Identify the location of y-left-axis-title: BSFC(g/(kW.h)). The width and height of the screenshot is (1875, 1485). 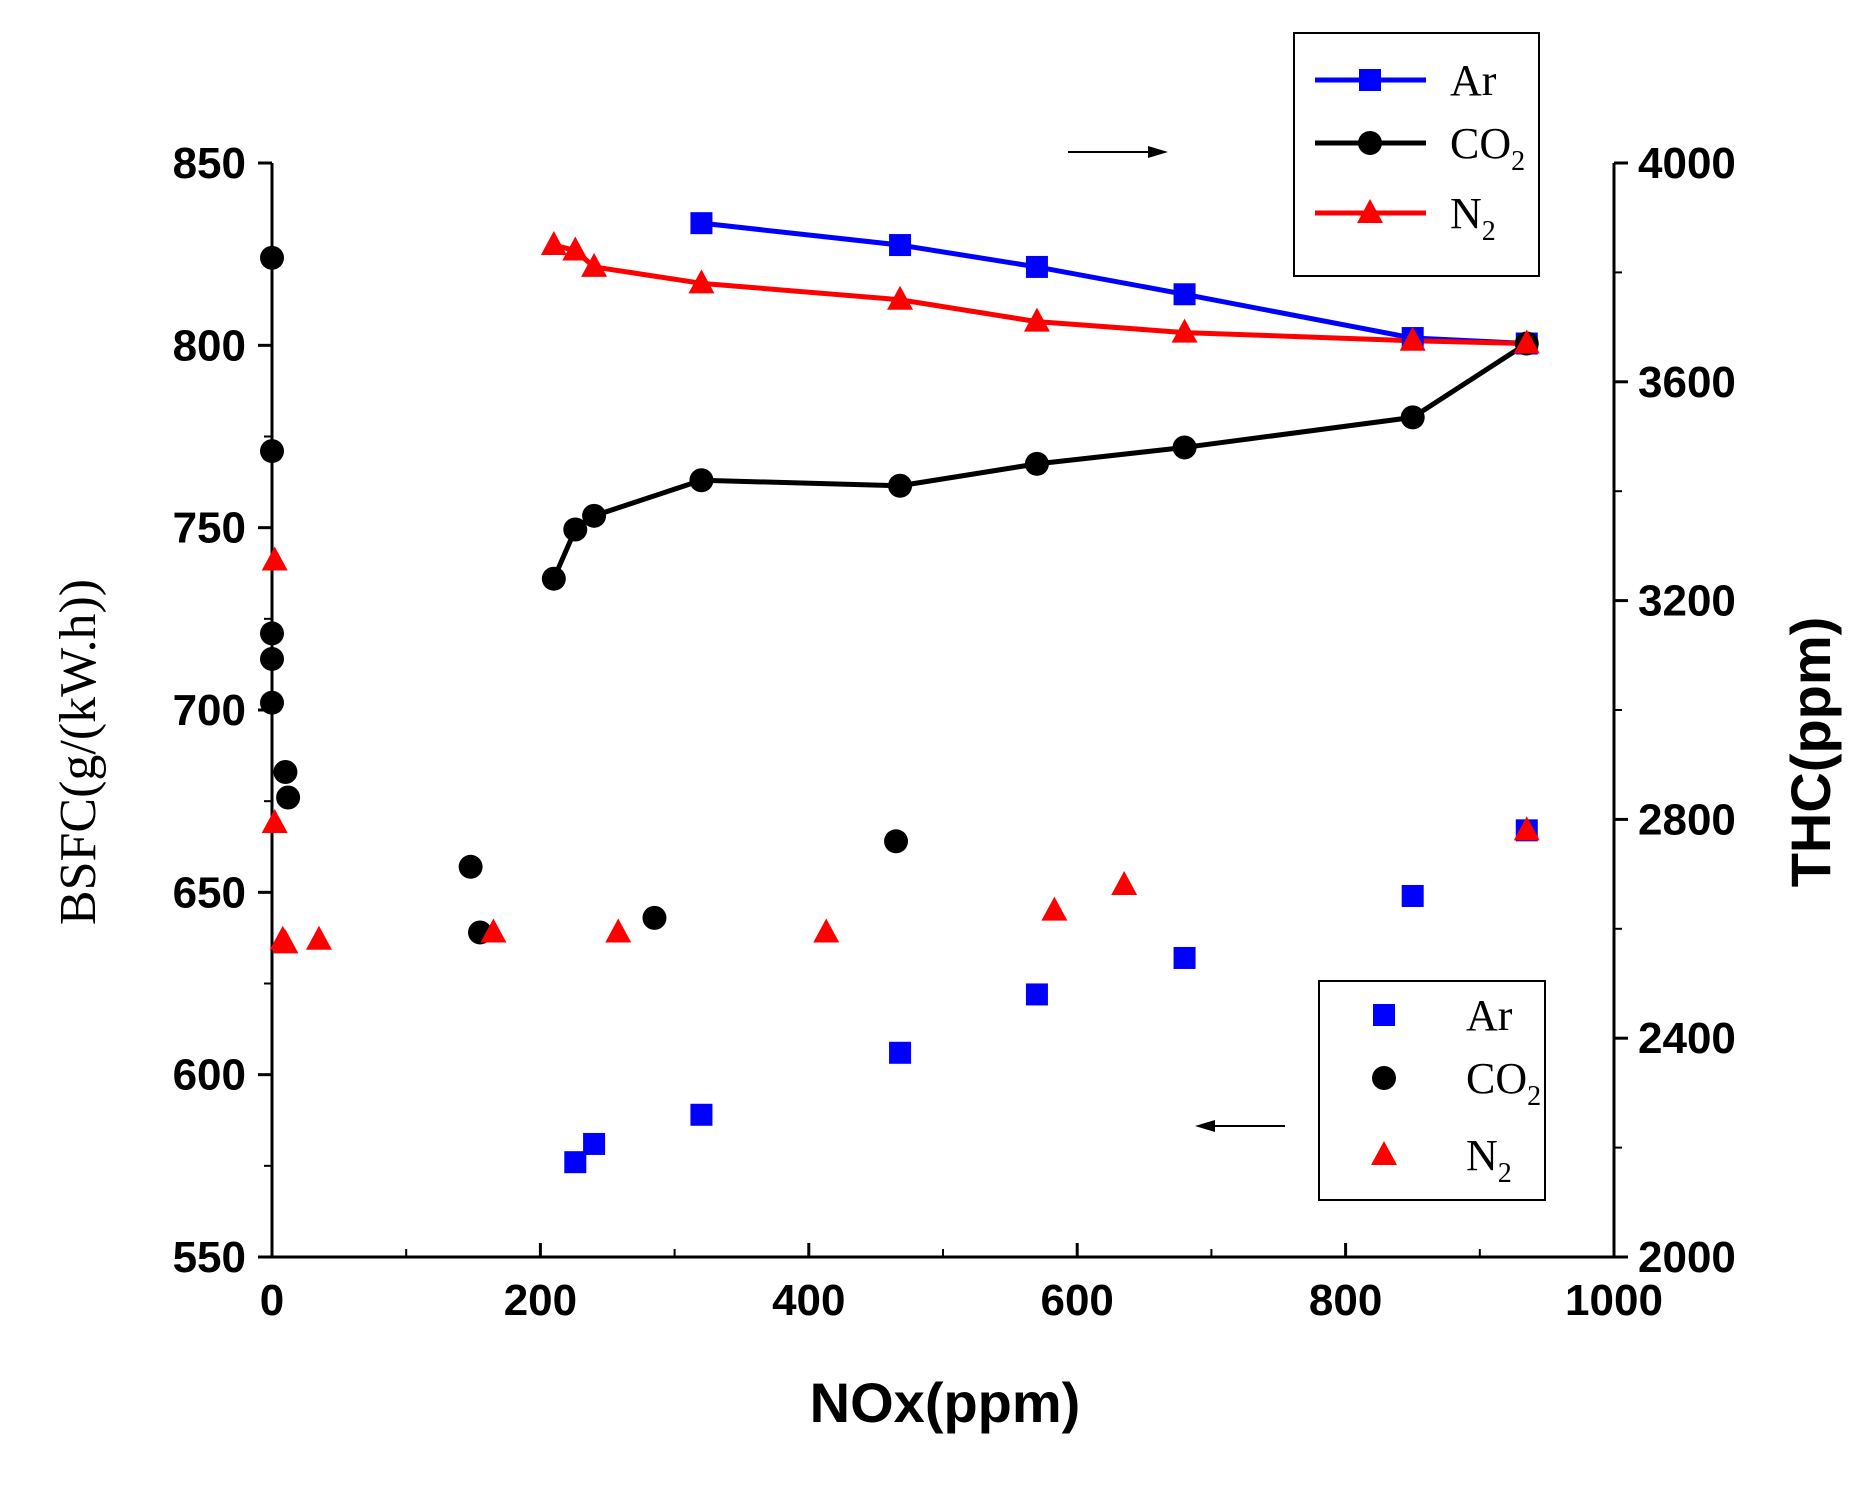
(78, 752).